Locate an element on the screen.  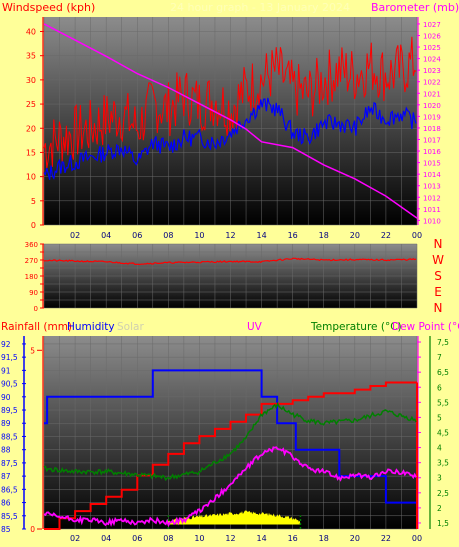
y-tick-label: 25 is located at coordinates (31, 104).